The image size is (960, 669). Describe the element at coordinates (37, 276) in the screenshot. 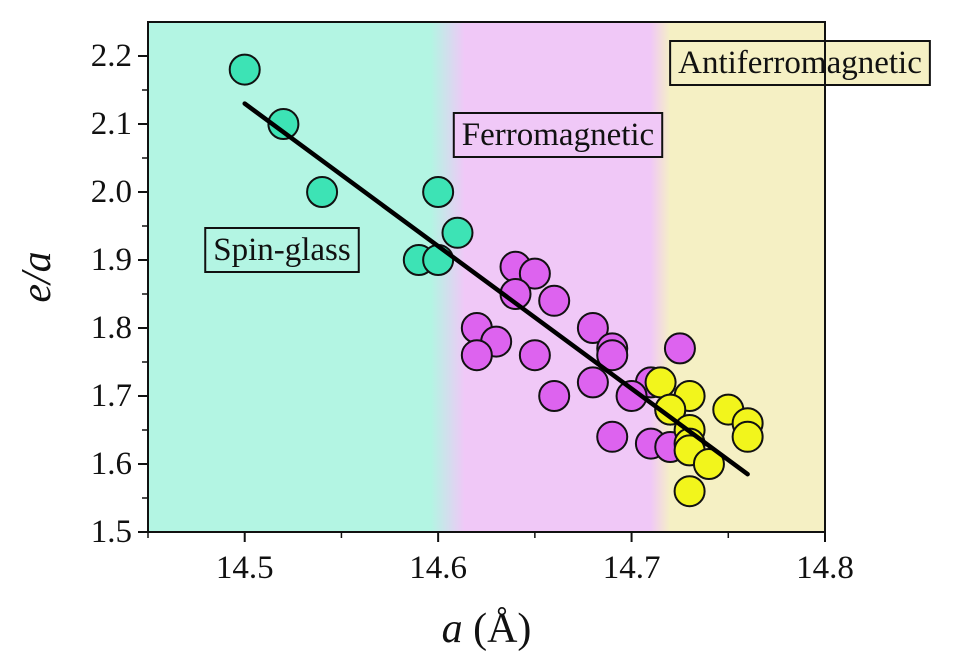

I see `y-axis-title: e/a` at that location.